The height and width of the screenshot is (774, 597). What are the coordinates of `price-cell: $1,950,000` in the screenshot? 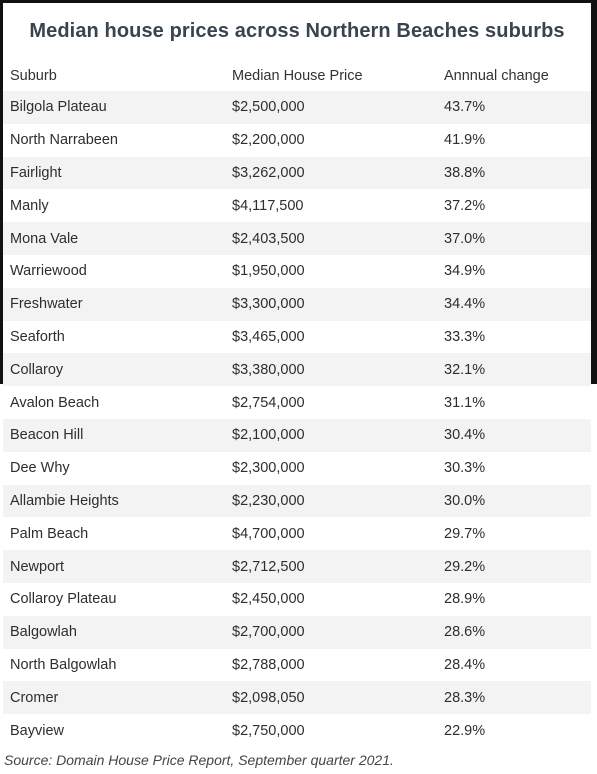 It's located at (268, 271).